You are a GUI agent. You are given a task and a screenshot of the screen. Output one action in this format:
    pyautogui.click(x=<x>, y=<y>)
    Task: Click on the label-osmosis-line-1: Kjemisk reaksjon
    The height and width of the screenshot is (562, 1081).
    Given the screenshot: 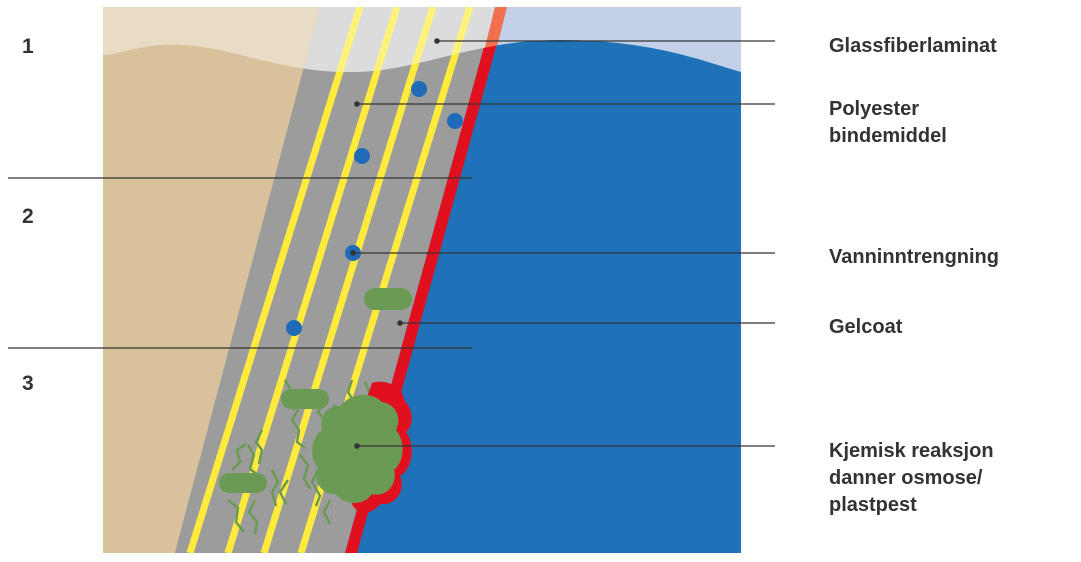 What is the action you would take?
    pyautogui.click(x=911, y=451)
    